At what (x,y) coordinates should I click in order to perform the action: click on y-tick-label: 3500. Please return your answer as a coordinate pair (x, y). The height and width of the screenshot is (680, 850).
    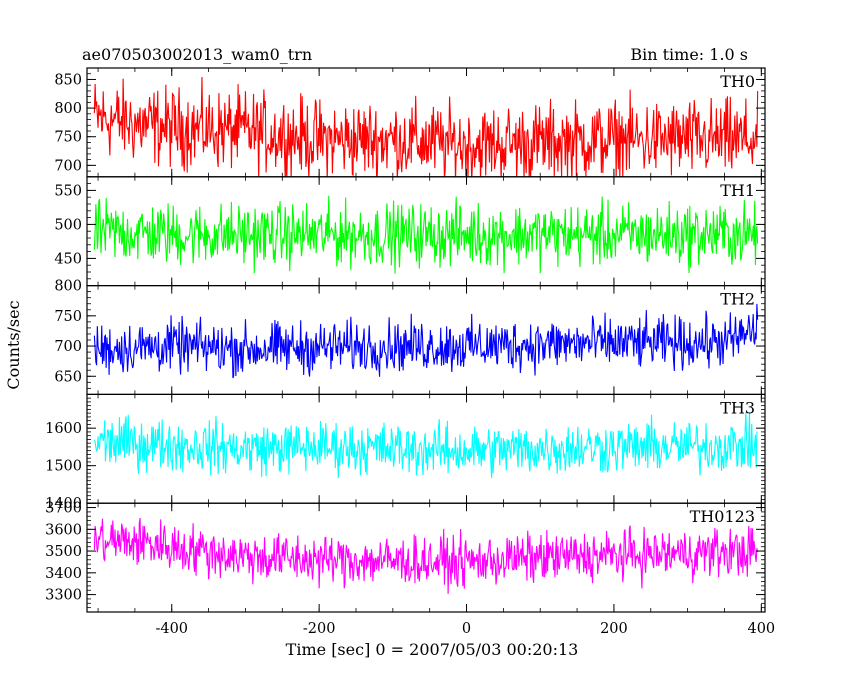
    Looking at the image, I should click on (63, 552).